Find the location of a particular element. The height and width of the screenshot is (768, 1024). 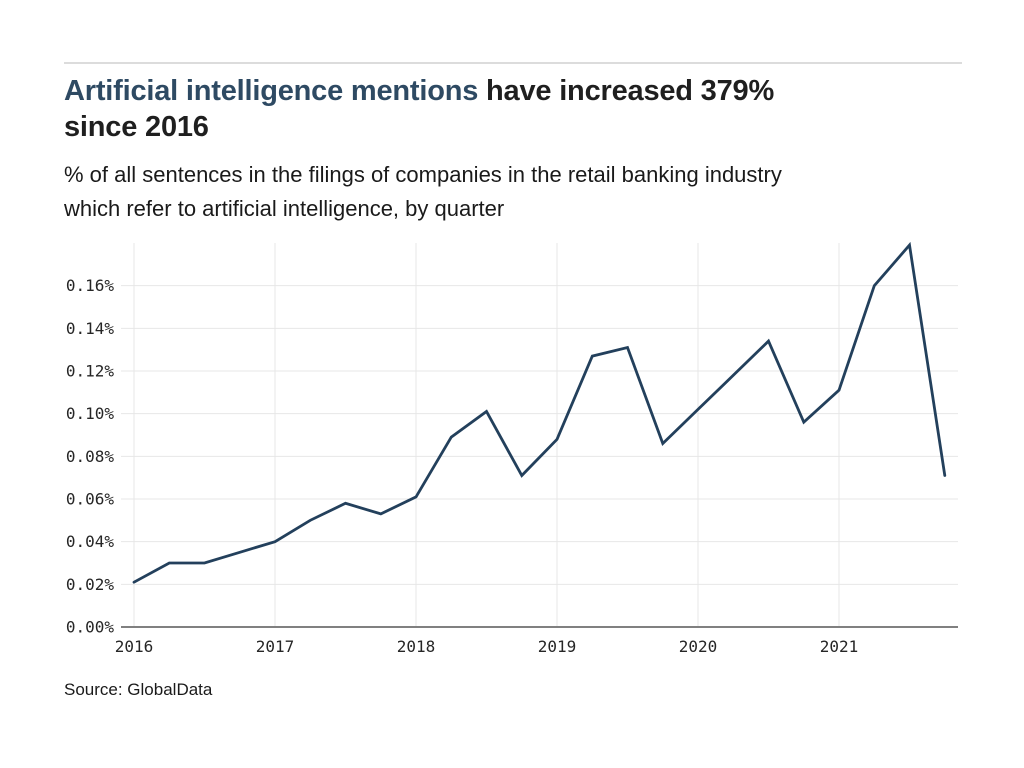

y-tick-label: 0.16% is located at coordinates (90, 285).